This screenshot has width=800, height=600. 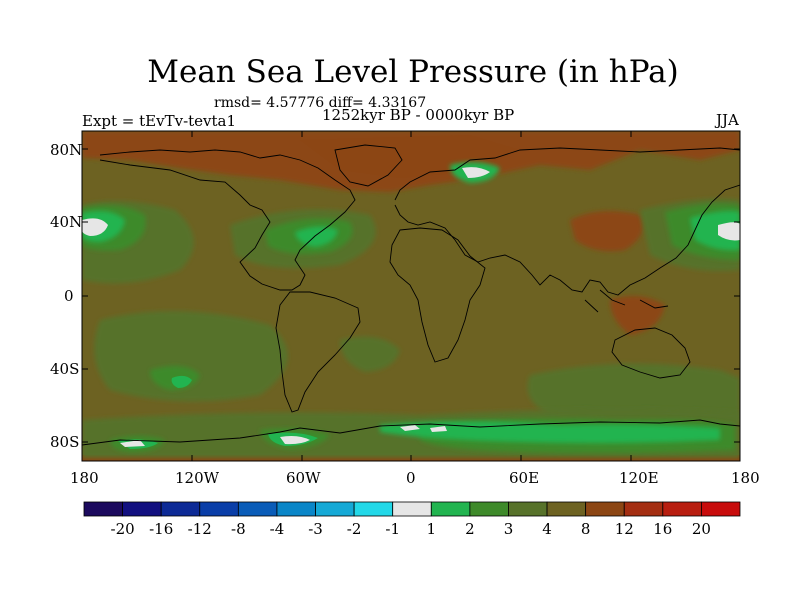 I want to click on colorbar-label: 2, so click(x=470, y=529).